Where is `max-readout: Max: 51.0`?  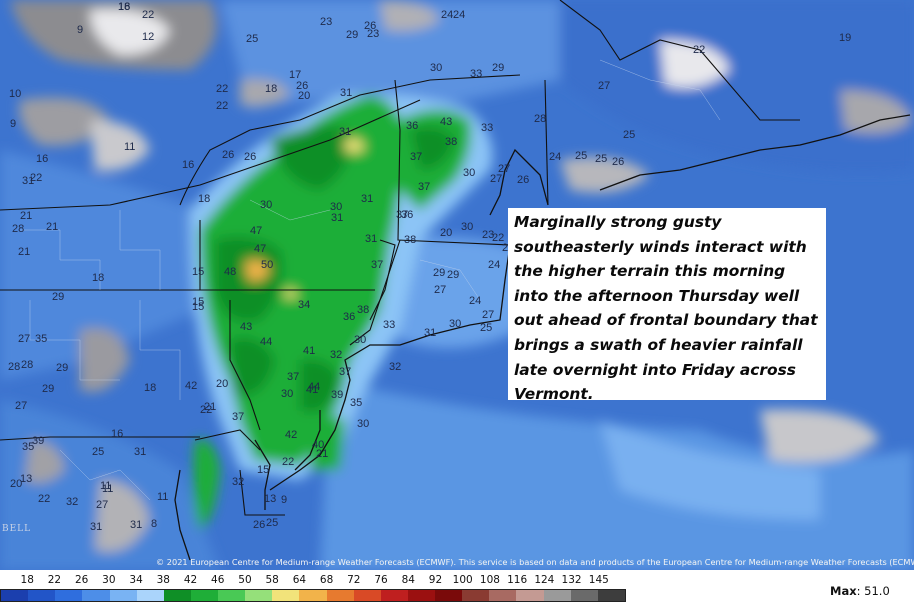 max-readout: Max: 51.0 is located at coordinates (860, 591).